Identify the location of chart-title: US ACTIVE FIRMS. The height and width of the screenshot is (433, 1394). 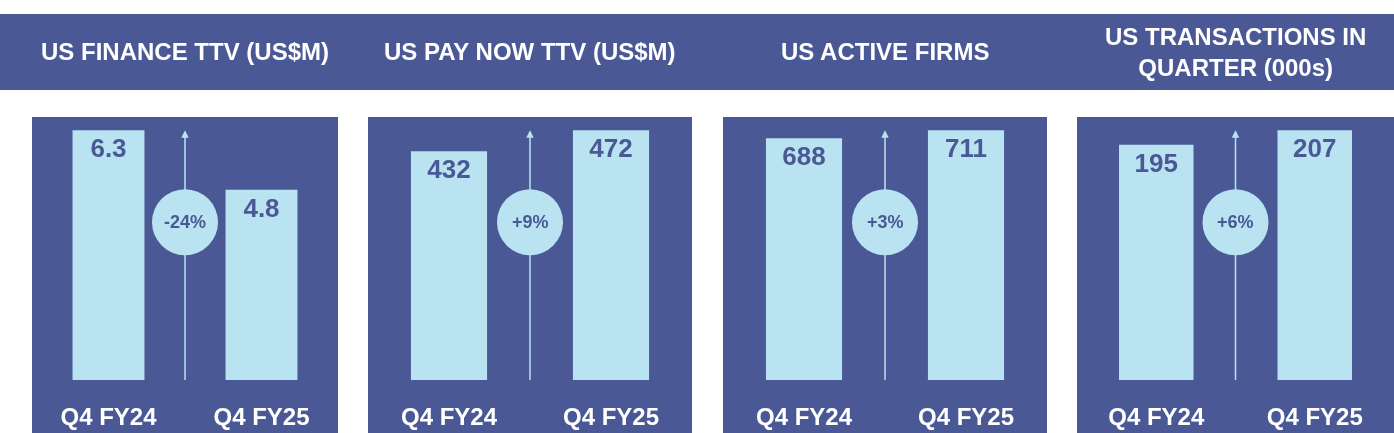
(885, 51).